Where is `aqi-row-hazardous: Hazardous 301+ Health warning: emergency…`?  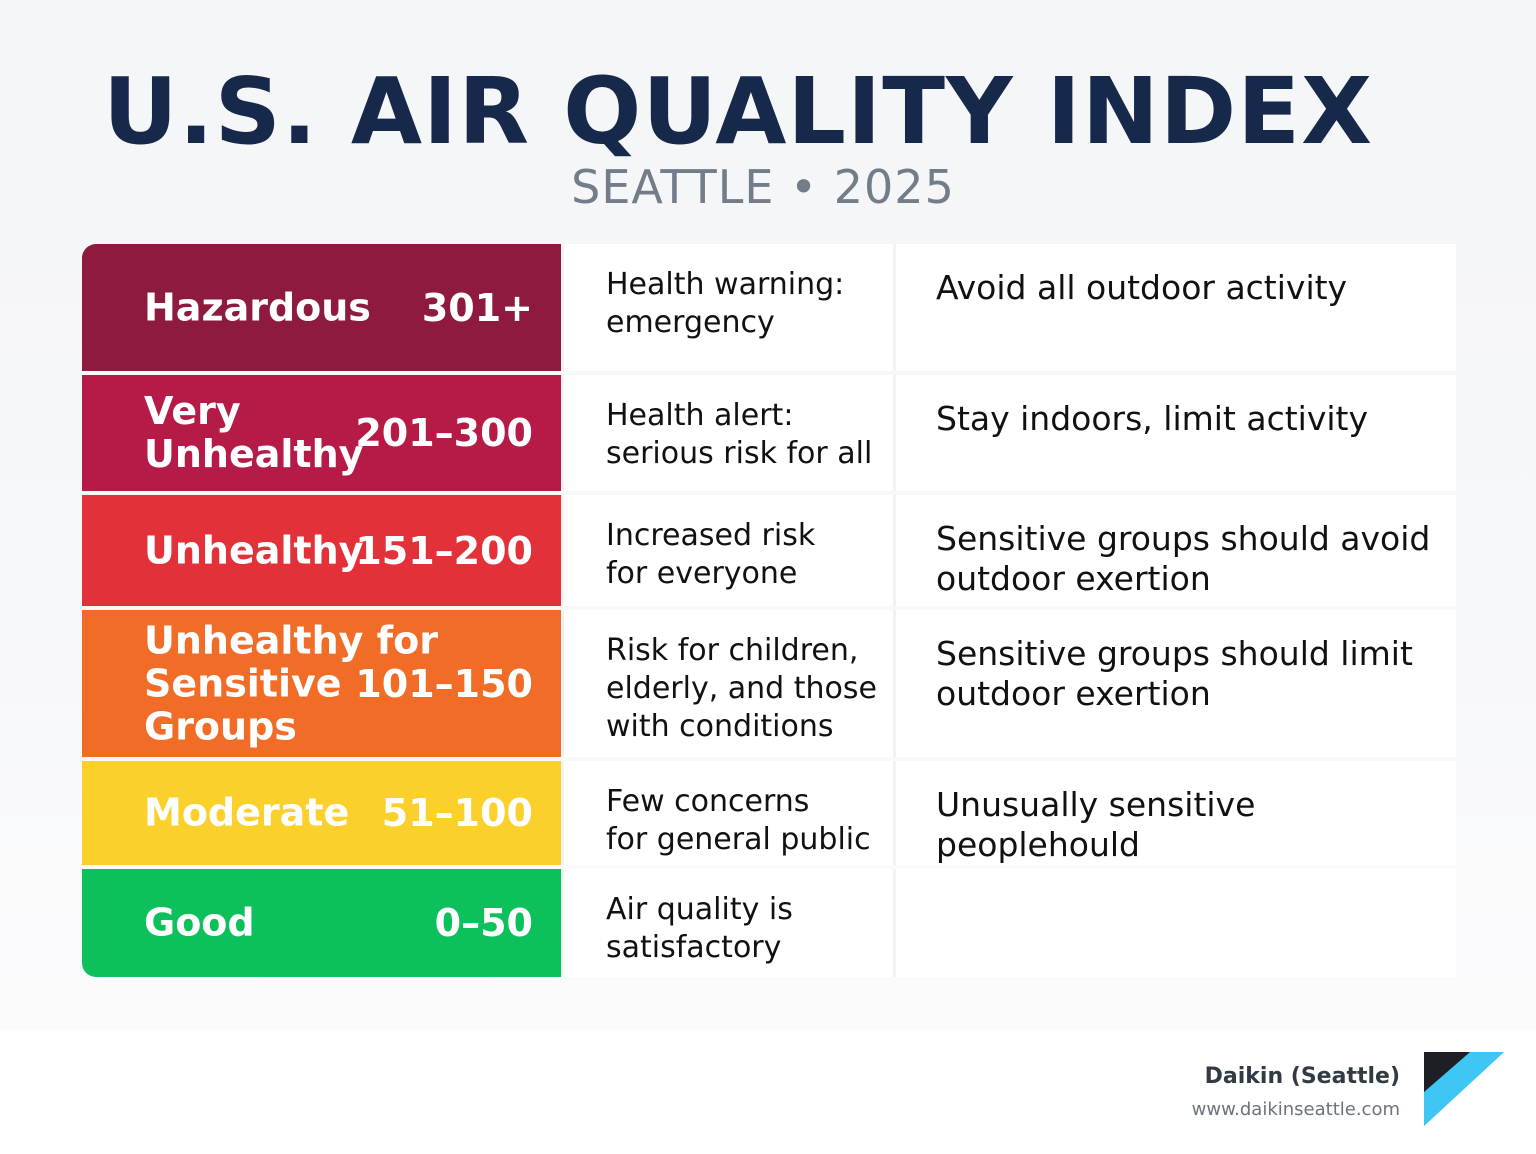 aqi-row-hazardous: Hazardous 301+ Health warning: emergency… is located at coordinates (769, 307).